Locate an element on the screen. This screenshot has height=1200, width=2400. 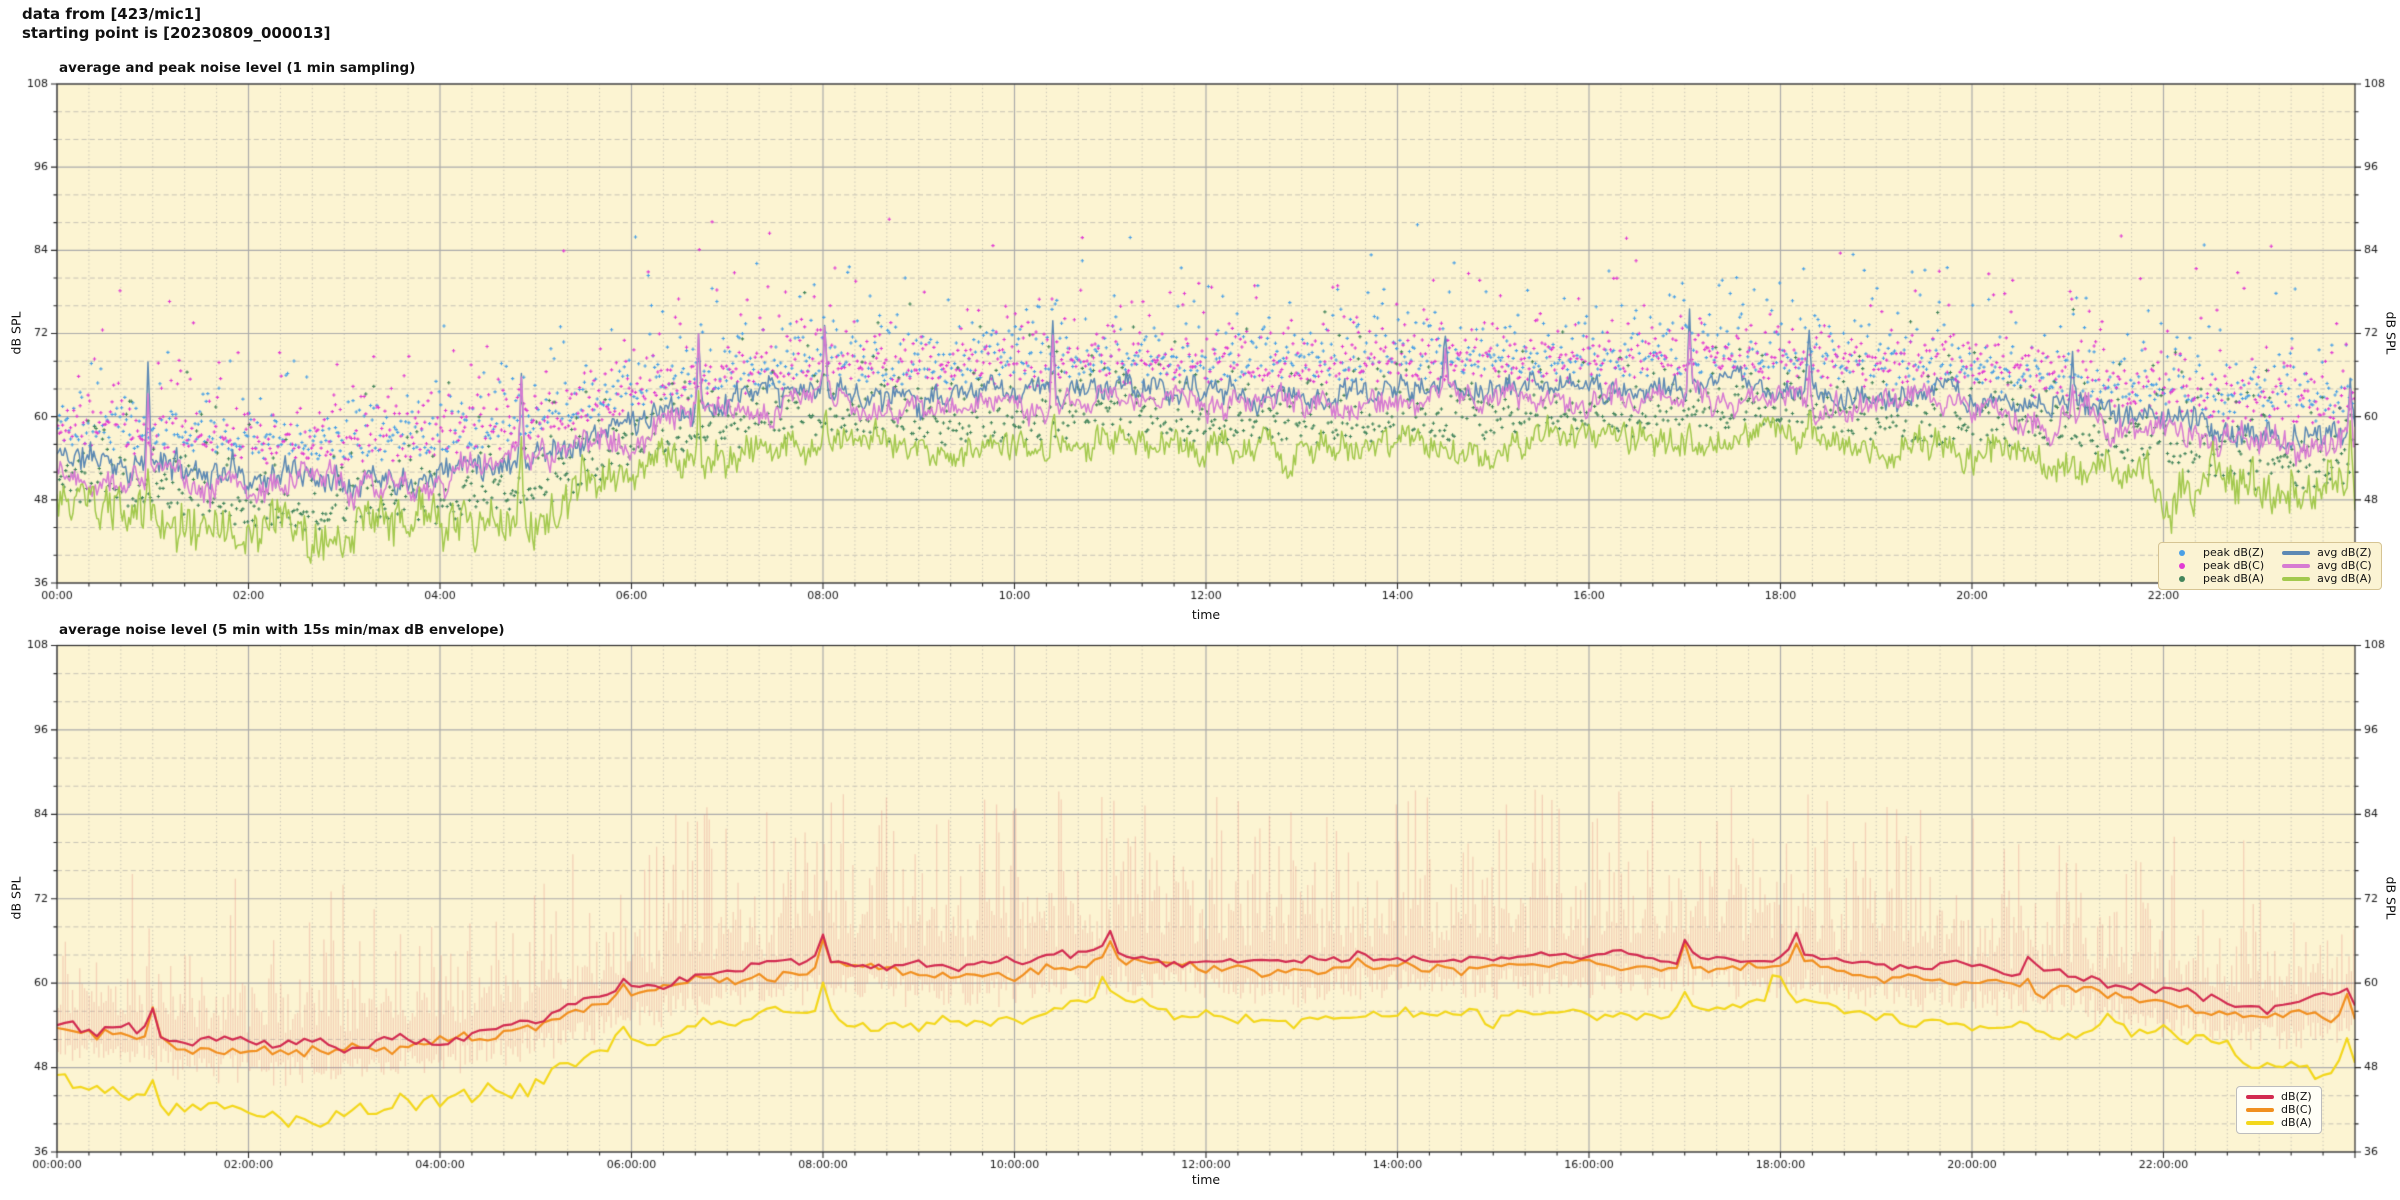
header-line-2: starting point is [20230809_000013] is located at coordinates (176, 33).